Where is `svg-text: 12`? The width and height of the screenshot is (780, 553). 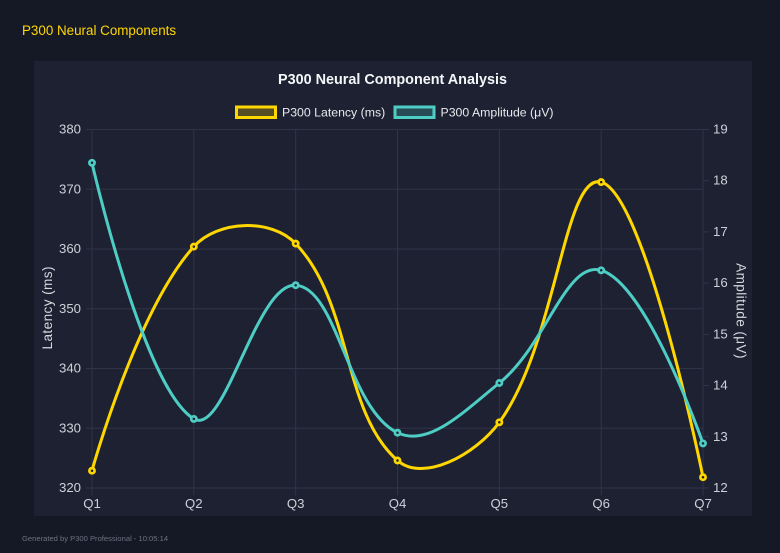
svg-text: 12 is located at coordinates (720, 487).